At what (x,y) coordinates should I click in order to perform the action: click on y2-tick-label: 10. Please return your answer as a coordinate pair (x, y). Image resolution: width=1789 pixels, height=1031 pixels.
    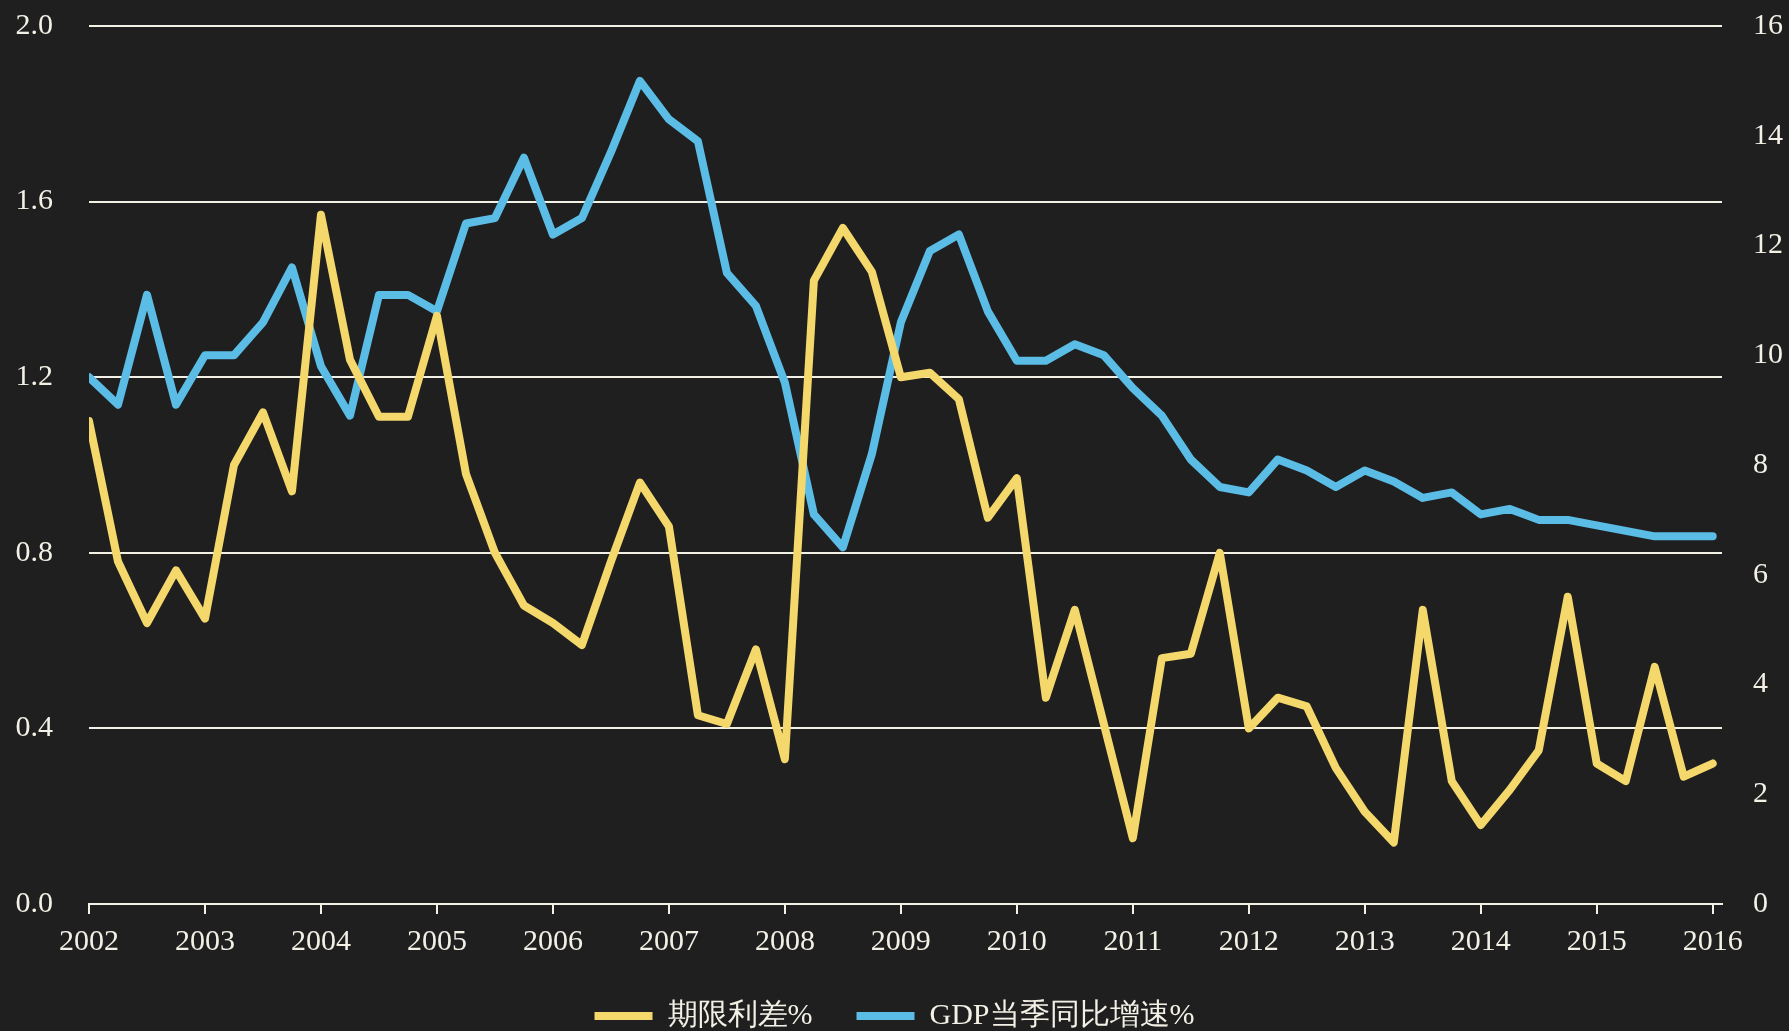
    Looking at the image, I should click on (1768, 353).